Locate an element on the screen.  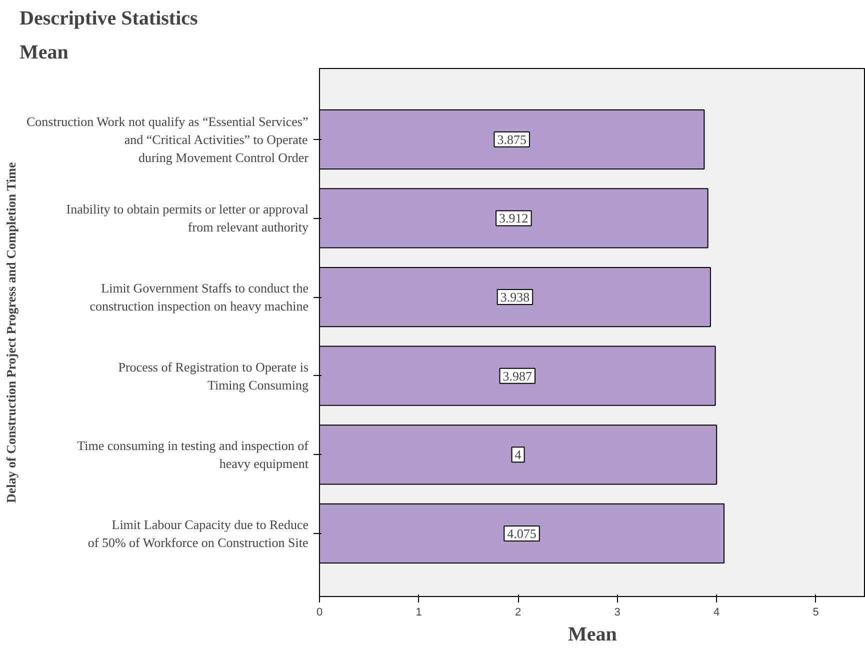
x-tick-label: 0 is located at coordinates (319, 612).